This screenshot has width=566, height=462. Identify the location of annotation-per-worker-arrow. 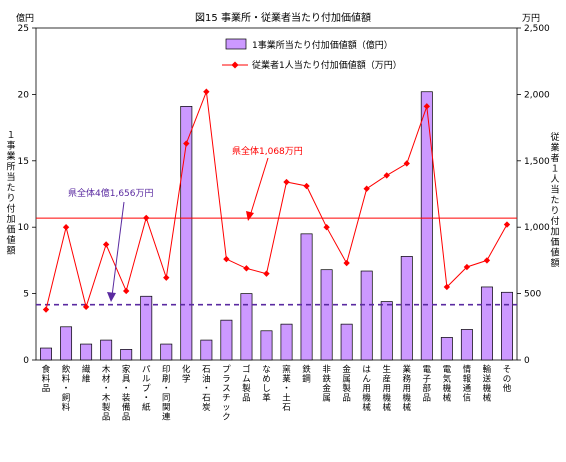
(259, 187).